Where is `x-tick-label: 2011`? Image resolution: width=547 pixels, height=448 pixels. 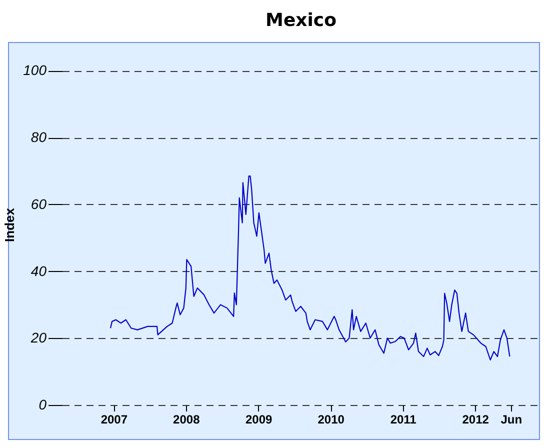
x-tick-label: 2011 is located at coordinates (403, 419).